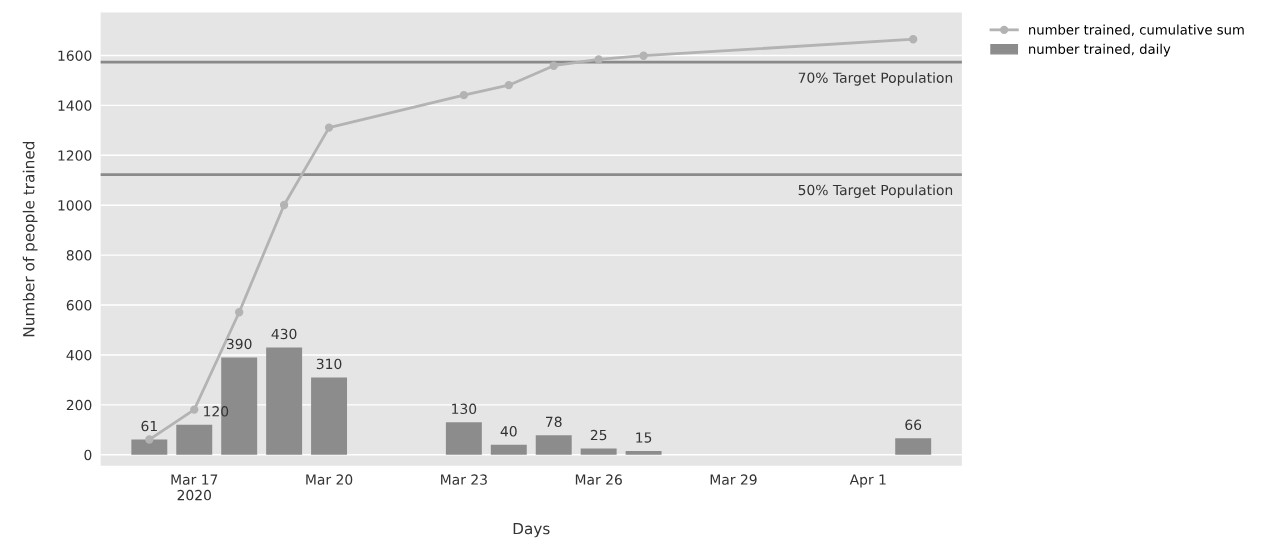  I want to click on data-label: 390, so click(239, 344).